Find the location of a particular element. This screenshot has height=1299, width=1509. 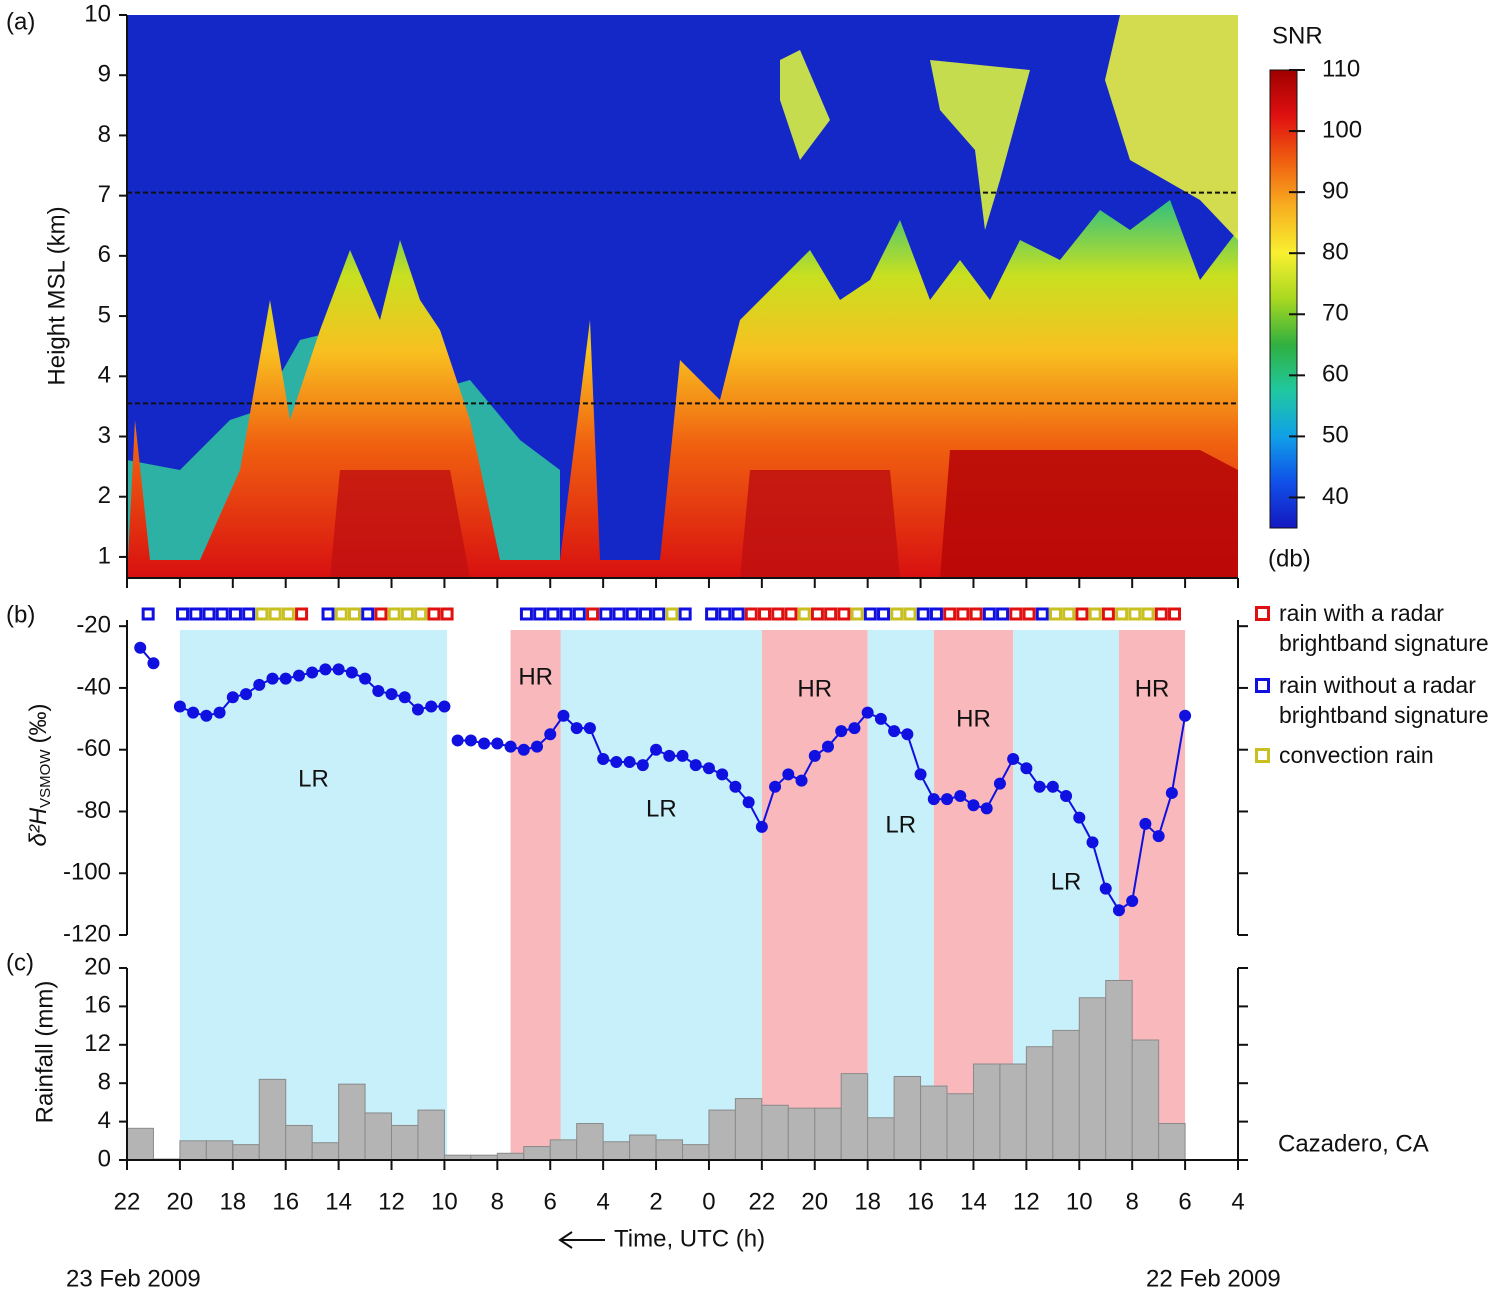

region-label: HR is located at coordinates (1152, 688).